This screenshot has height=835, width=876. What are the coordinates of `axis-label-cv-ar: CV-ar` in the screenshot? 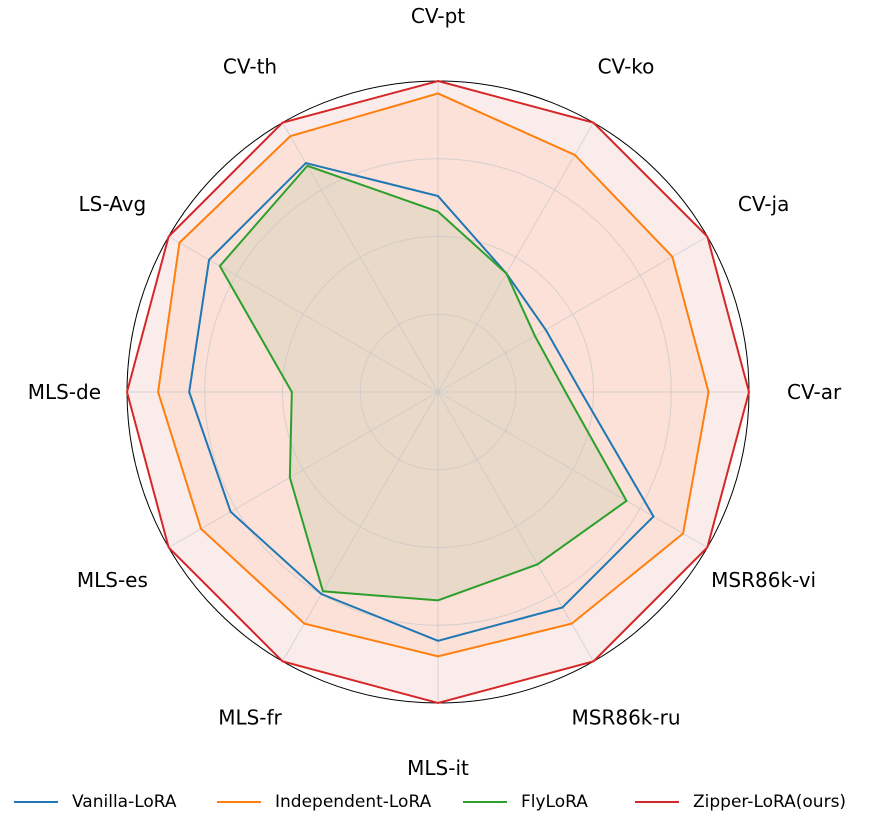 It's located at (814, 392).